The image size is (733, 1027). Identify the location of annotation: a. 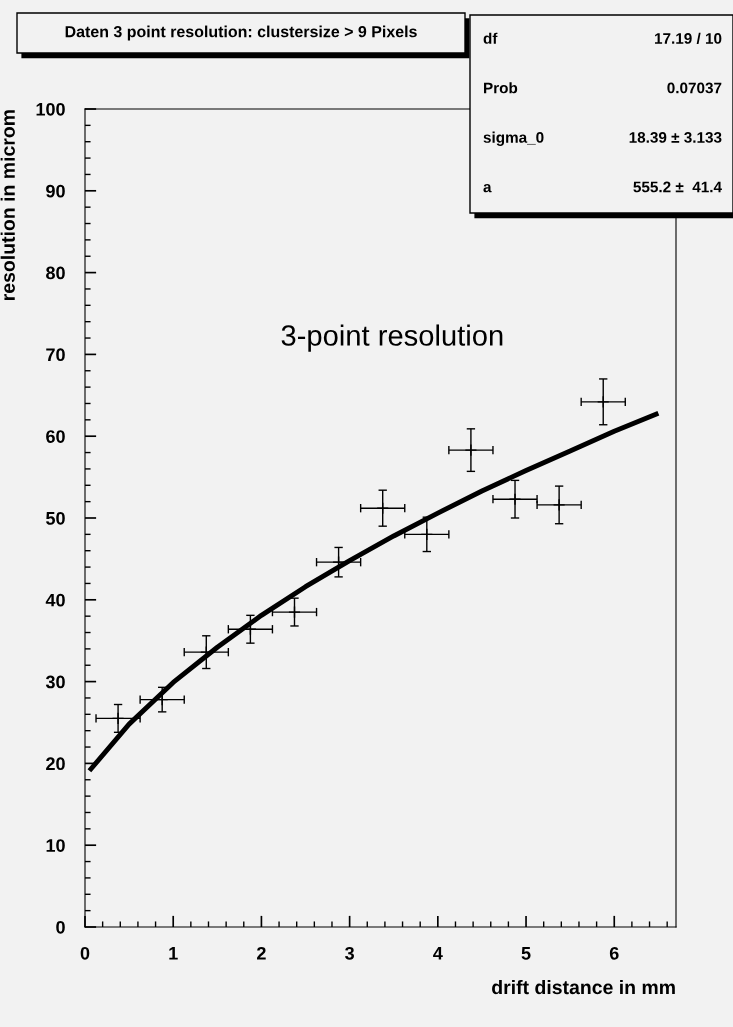
(487, 188).